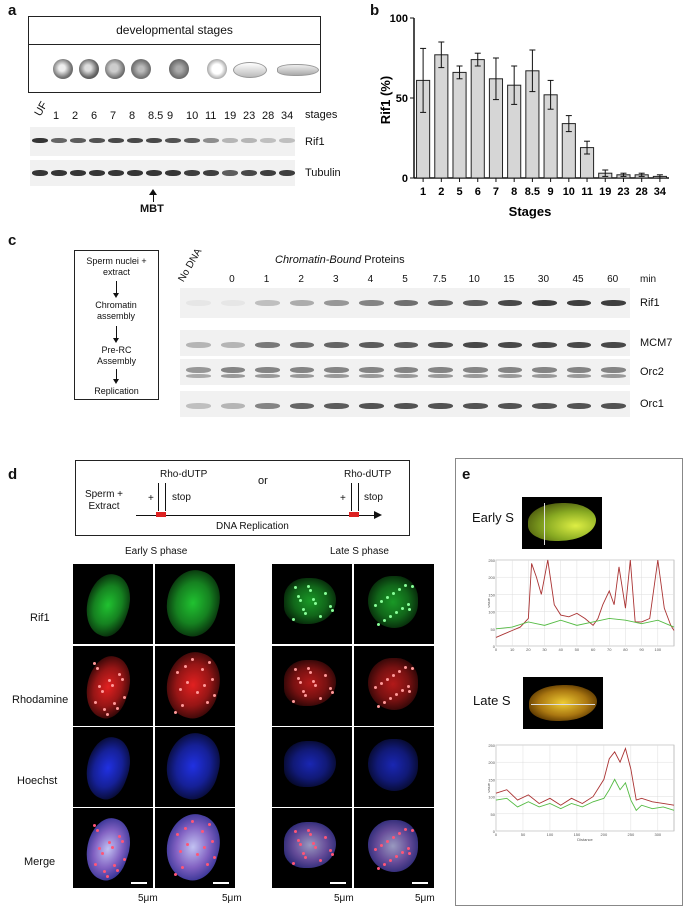 The width and height of the screenshot is (685, 912). I want to click on time-lane-label: 3, so click(335, 279).